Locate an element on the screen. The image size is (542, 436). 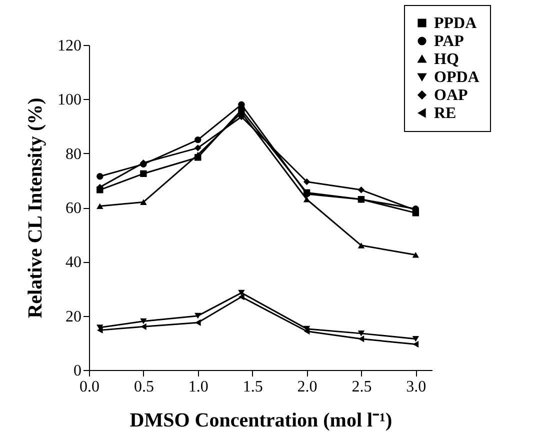
x-tick-label: 2.0 is located at coordinates (307, 387).